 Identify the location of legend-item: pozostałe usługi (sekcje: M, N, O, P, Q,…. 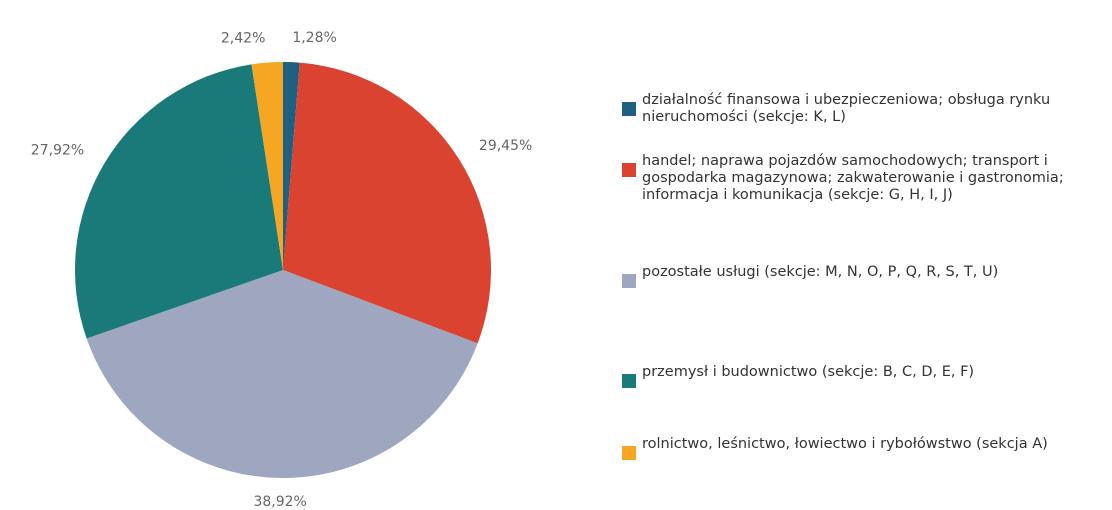
(862, 276).